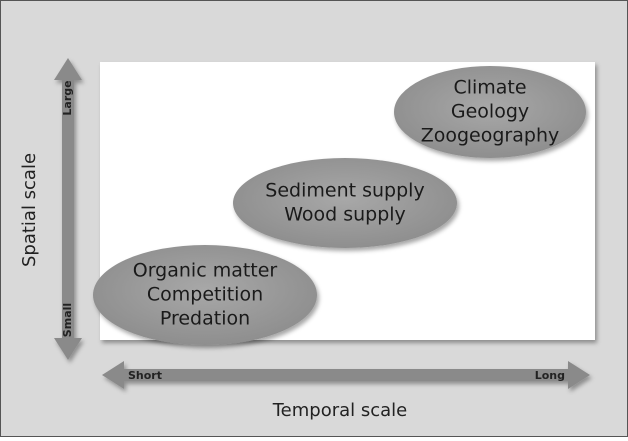 The image size is (628, 441). Describe the element at coordinates (205, 271) in the screenshot. I see `node-label: Organic matter` at that location.